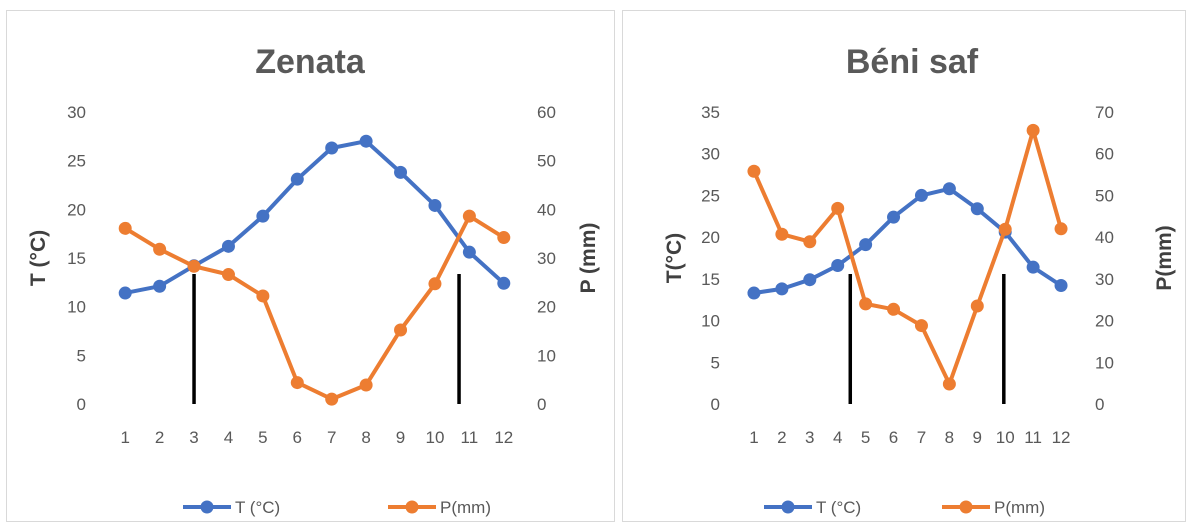 This screenshot has width=1192, height=523. I want to click on x-axis-tick-label: 5, so click(262, 437).